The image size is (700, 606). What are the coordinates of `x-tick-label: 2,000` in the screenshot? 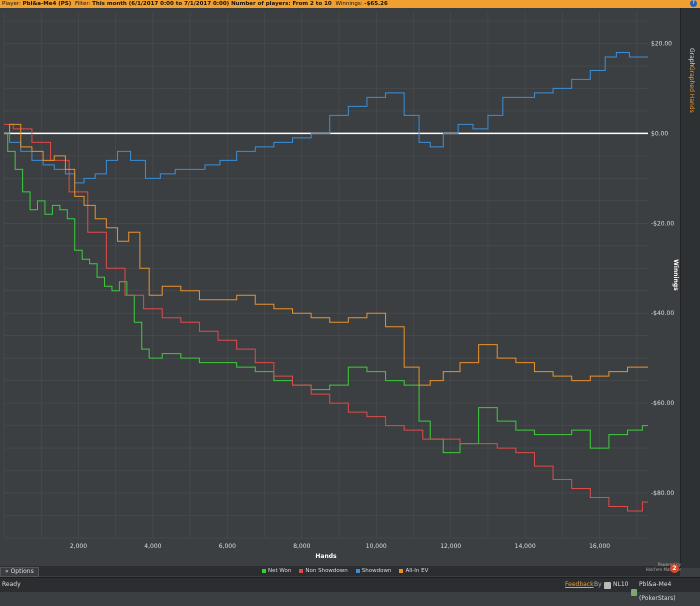 It's located at (78, 546).